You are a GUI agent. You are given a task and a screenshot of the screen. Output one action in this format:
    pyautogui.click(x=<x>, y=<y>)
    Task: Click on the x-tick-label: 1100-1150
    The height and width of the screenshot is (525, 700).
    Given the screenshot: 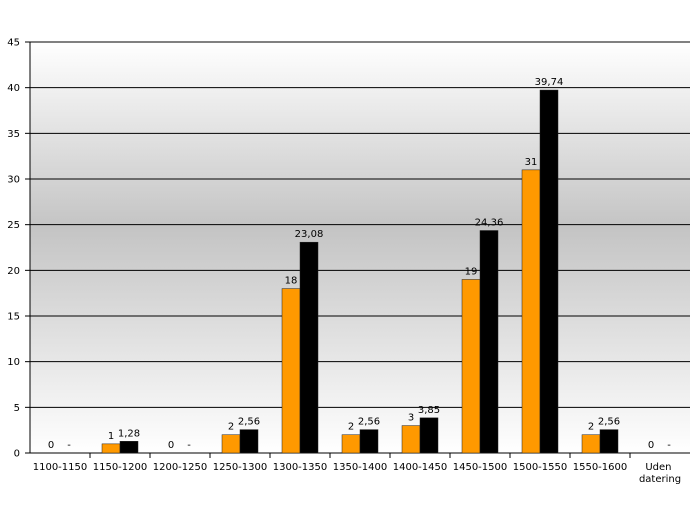 What is the action you would take?
    pyautogui.click(x=60, y=467)
    